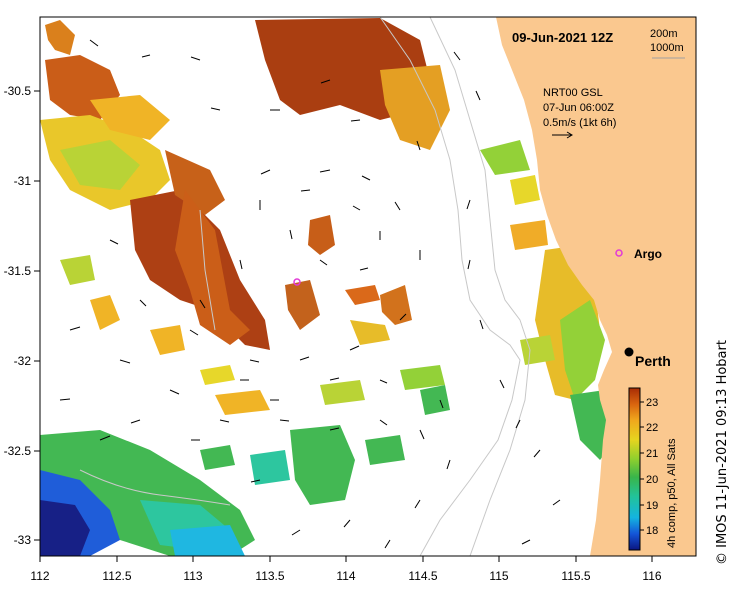 The image size is (739, 592). I want to click on current-source: NRT00 GSL, so click(573, 93).